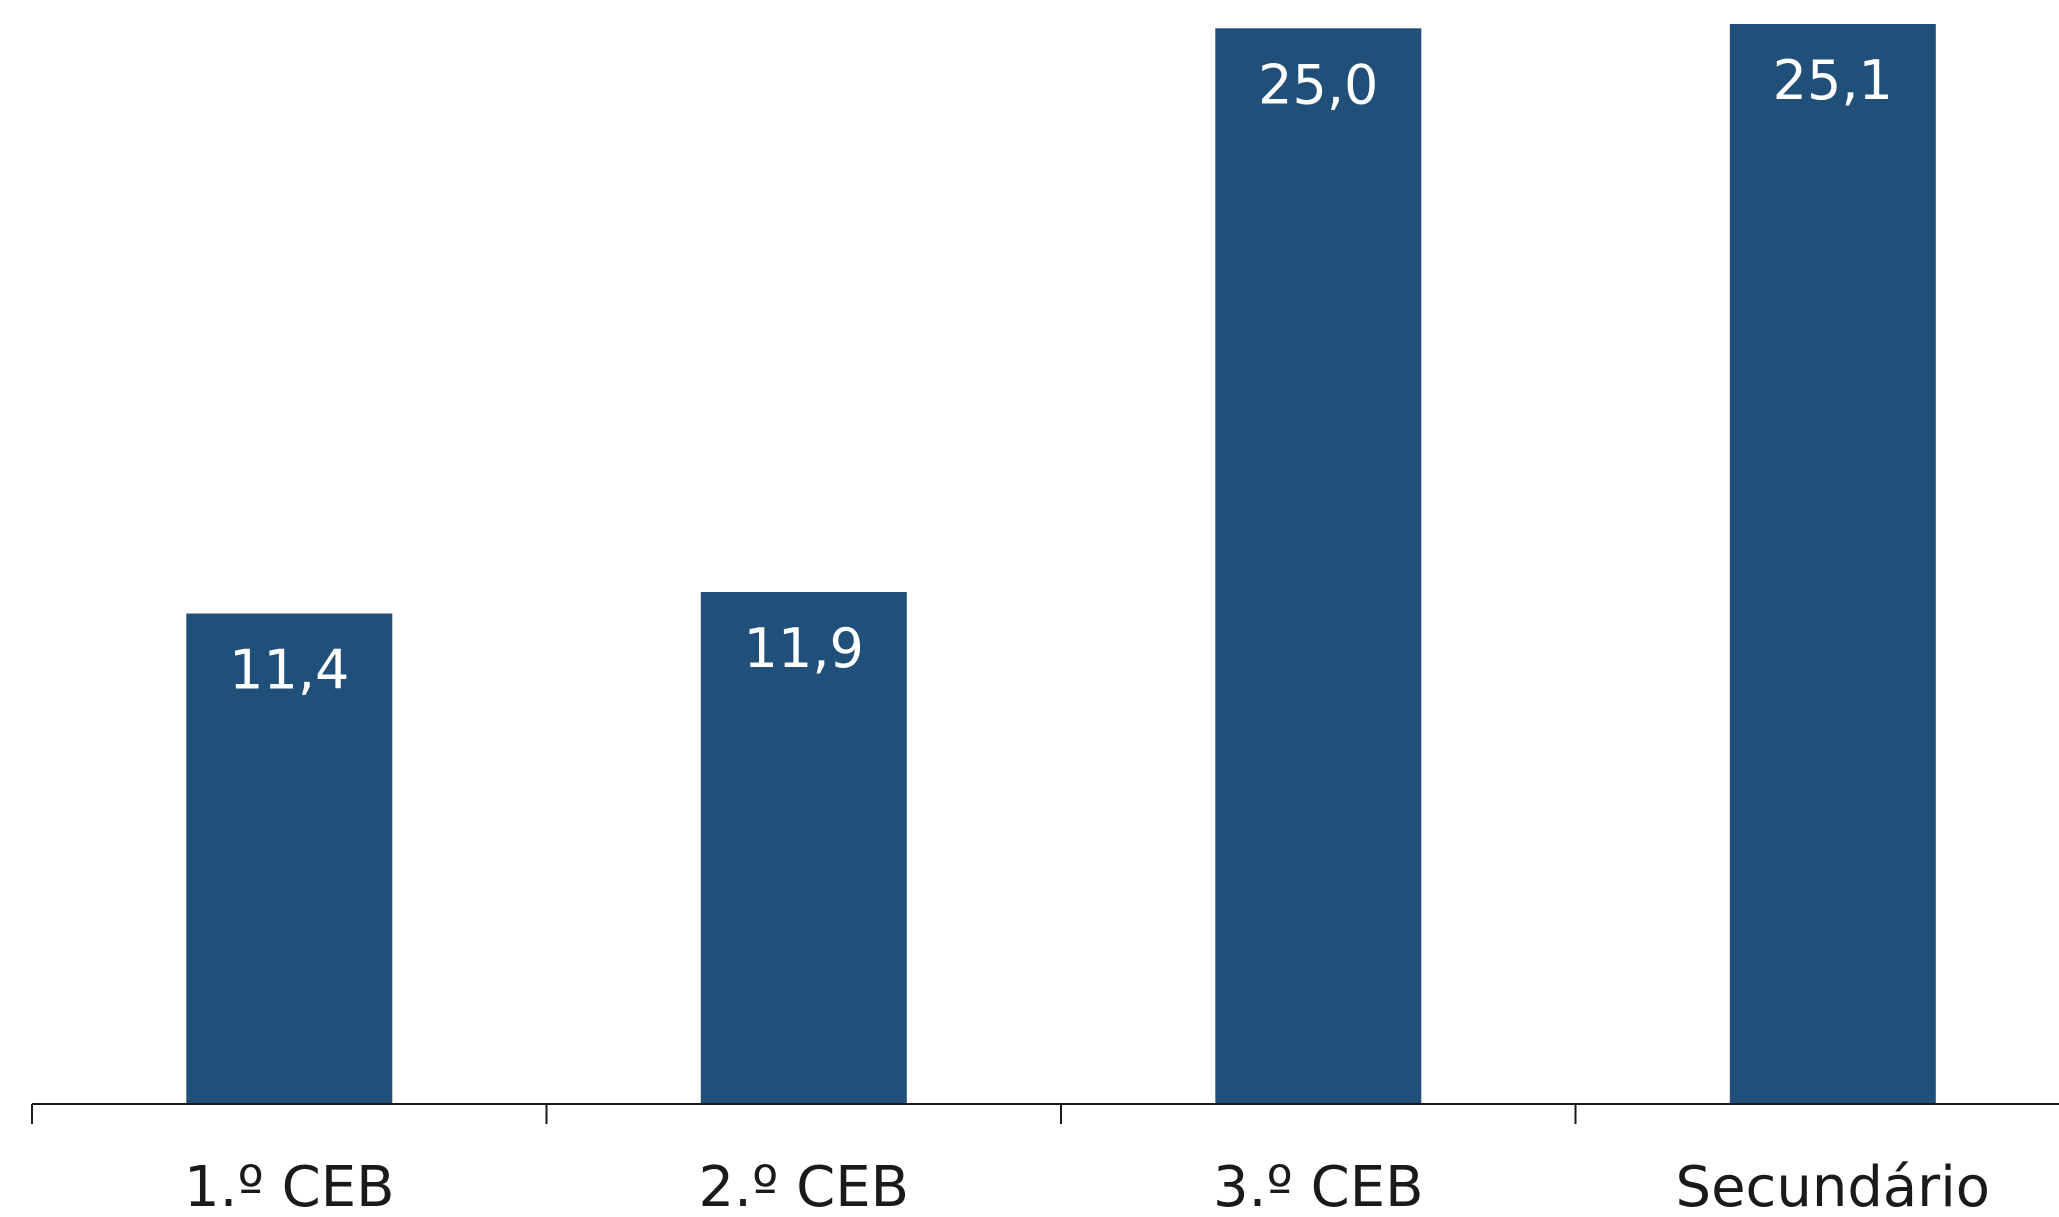 The width and height of the screenshot is (2059, 1217). What do you see at coordinates (1318, 84) in the screenshot?
I see `bar-value-label-3: 25,0` at bounding box center [1318, 84].